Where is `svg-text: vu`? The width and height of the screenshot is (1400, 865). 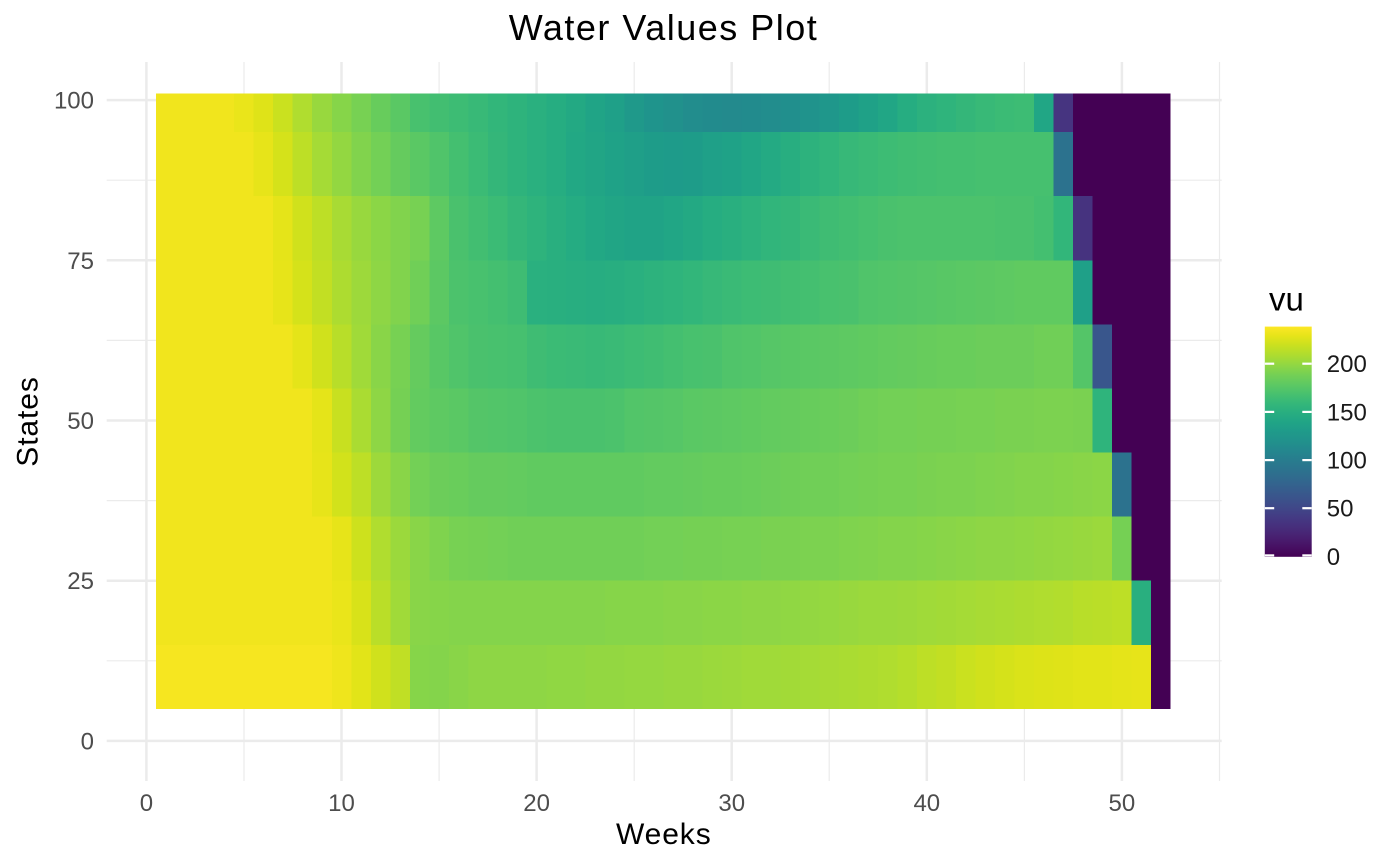
svg-text: vu is located at coordinates (1286, 299).